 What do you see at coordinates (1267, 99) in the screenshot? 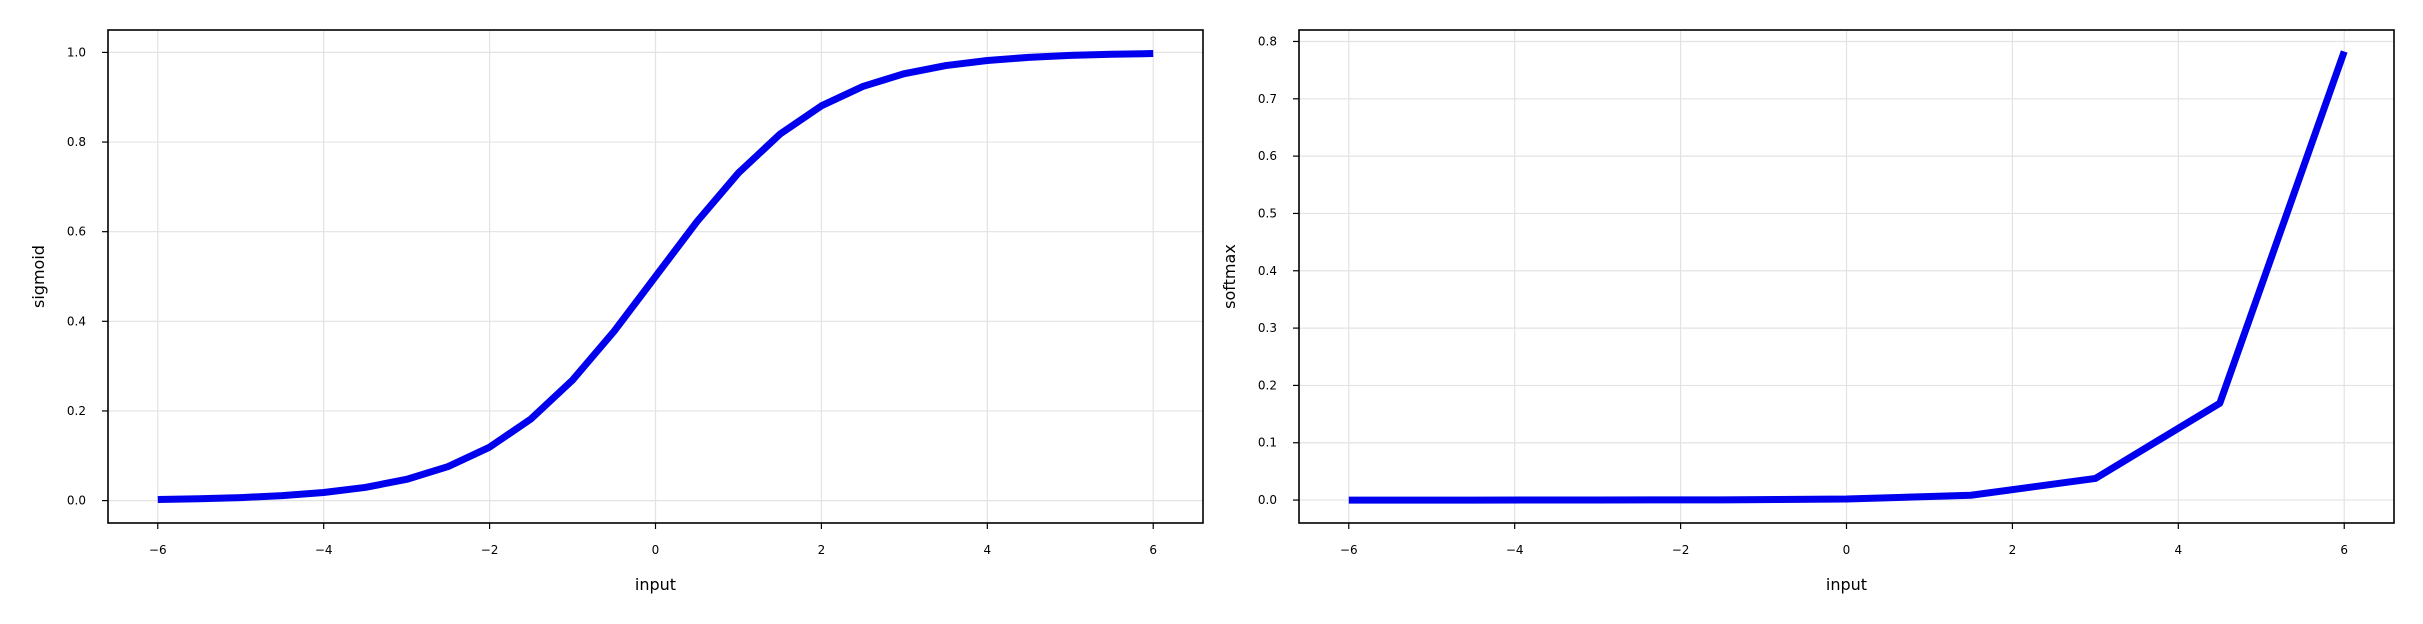
I see `y-tick-label: 0.7` at bounding box center [1267, 99].